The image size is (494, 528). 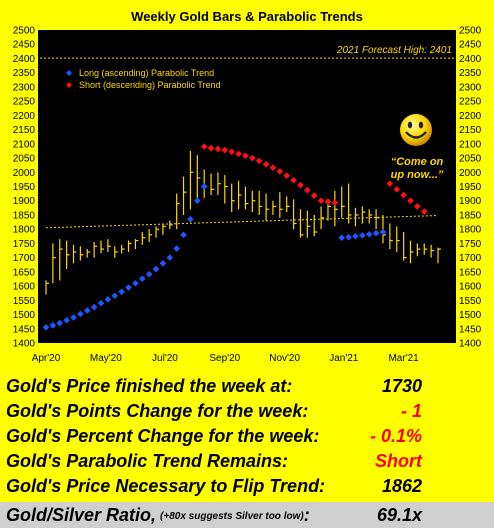 I want to click on chart-title: Weekly Gold Bars & Parabolic Trends, so click(x=247, y=16).